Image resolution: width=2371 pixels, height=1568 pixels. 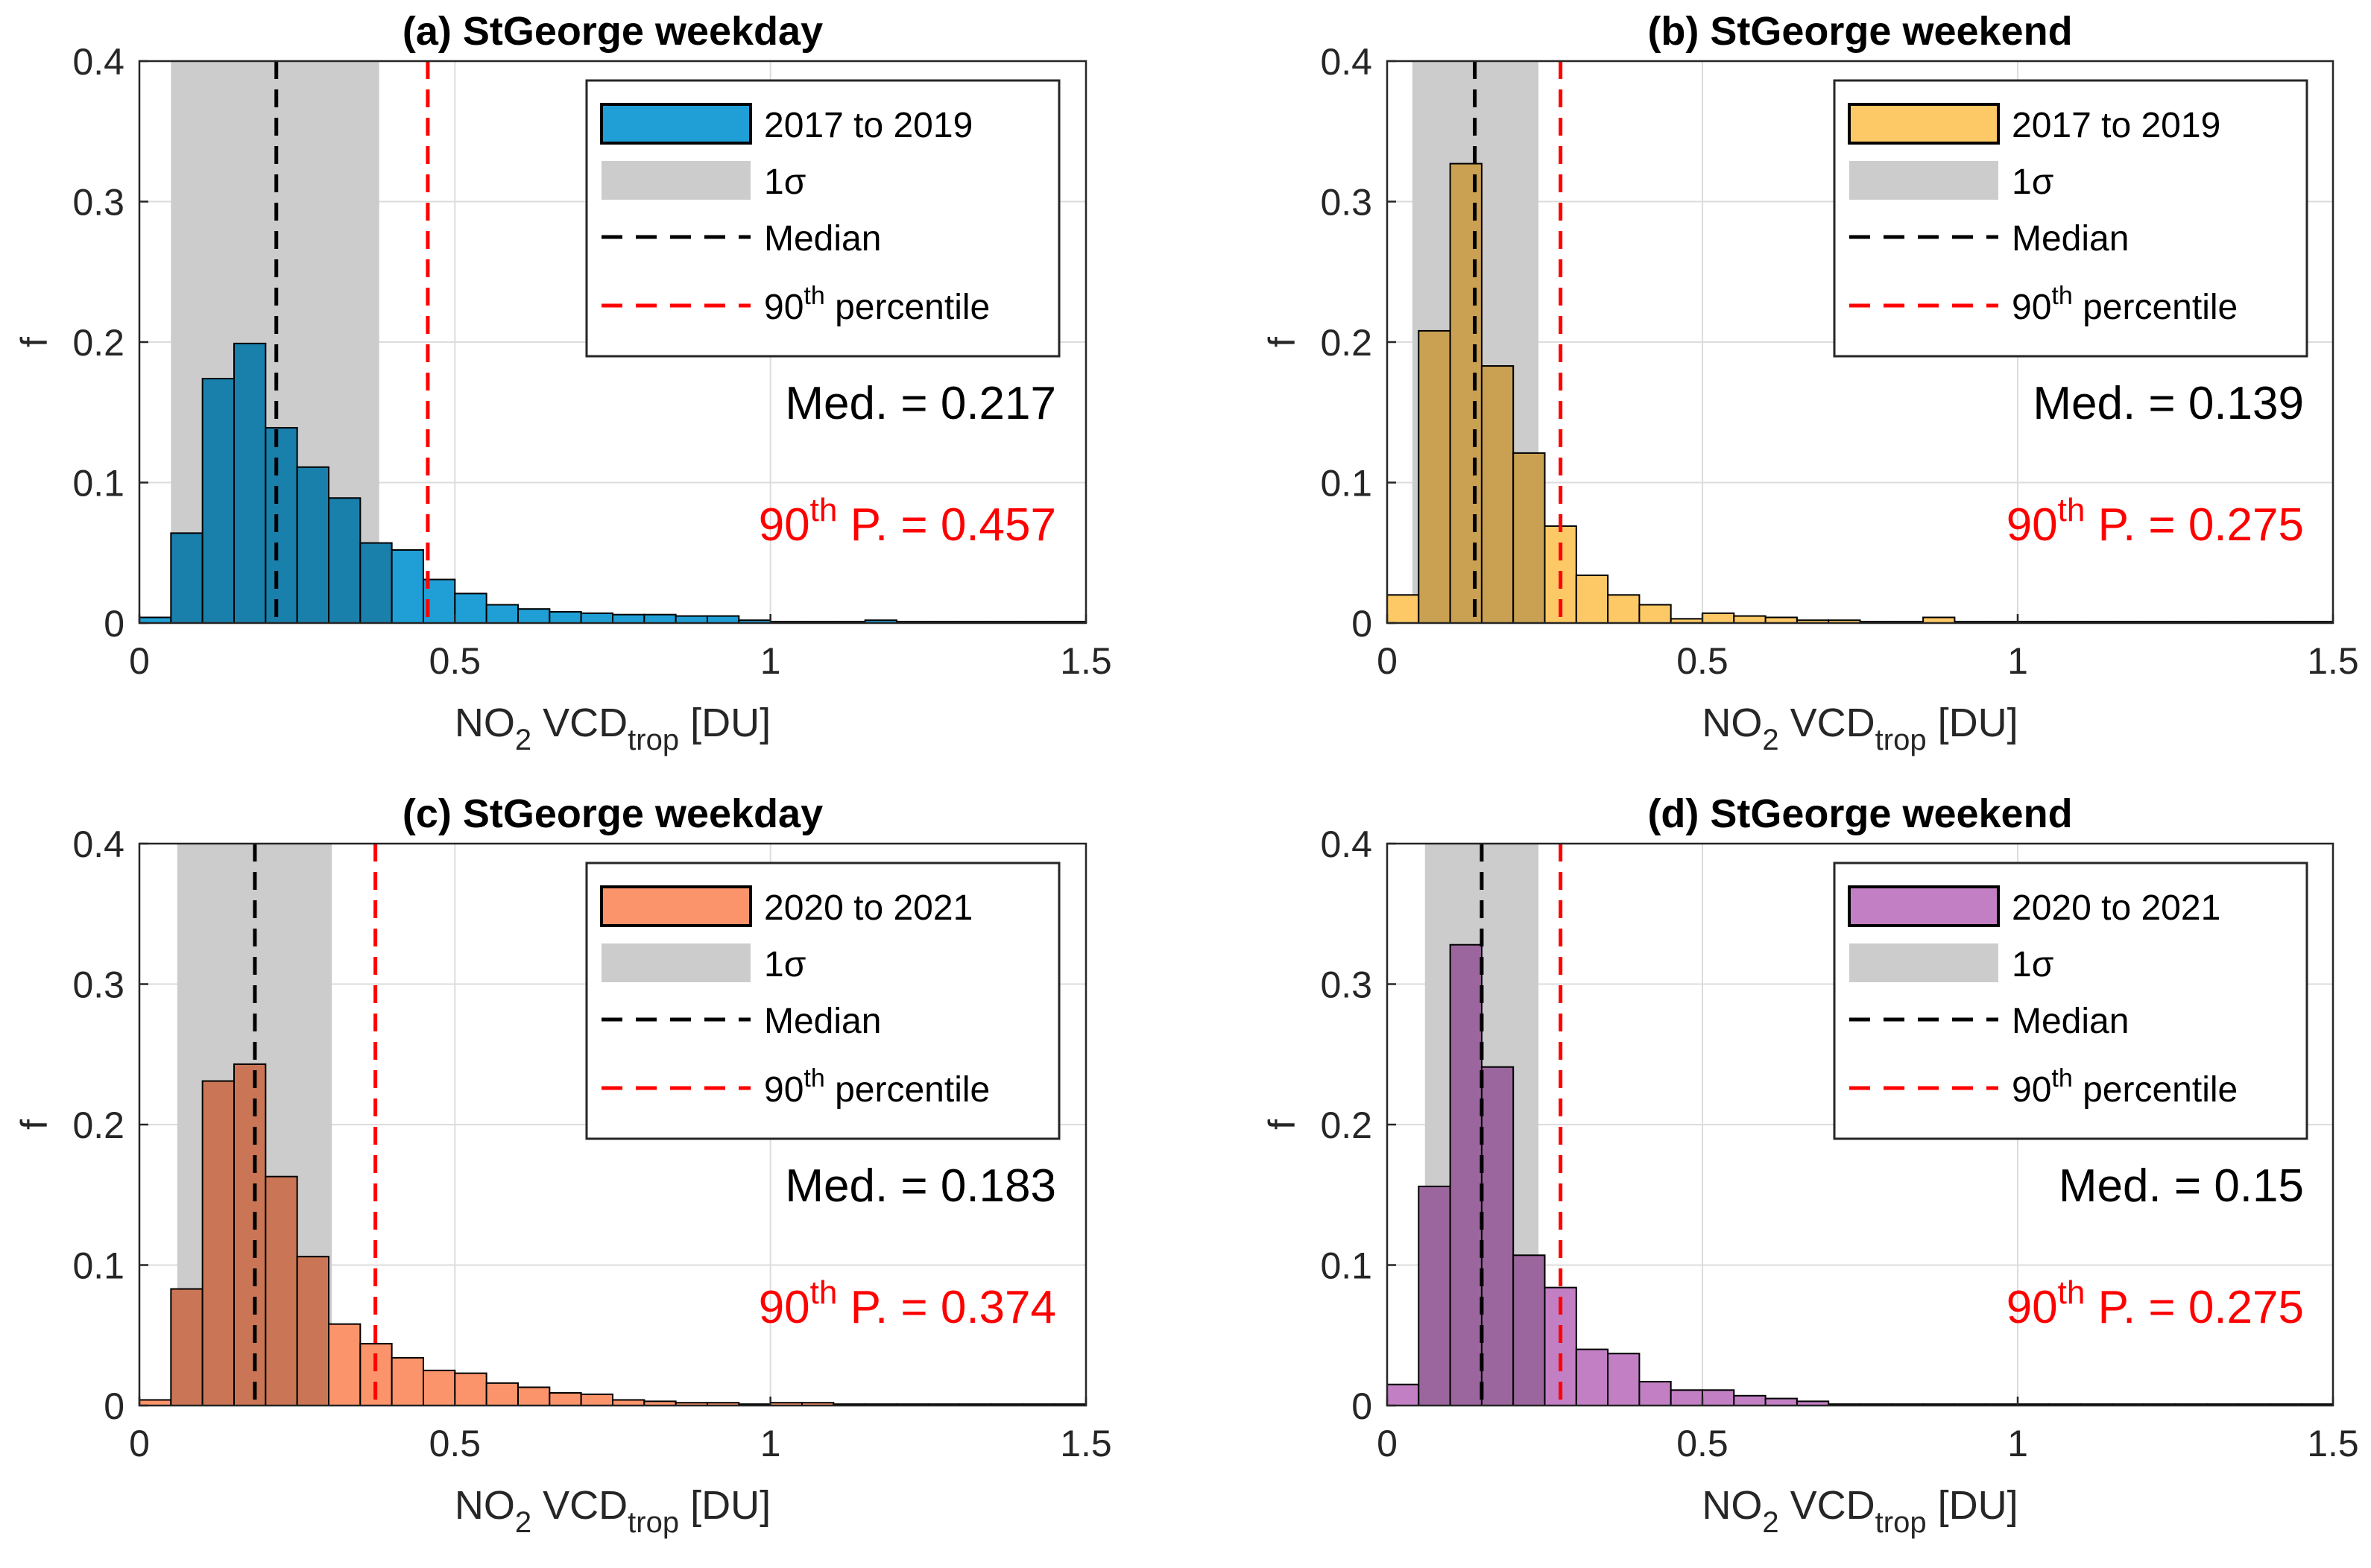 I want to click on median-annotation-value: 0.217, so click(x=998, y=404).